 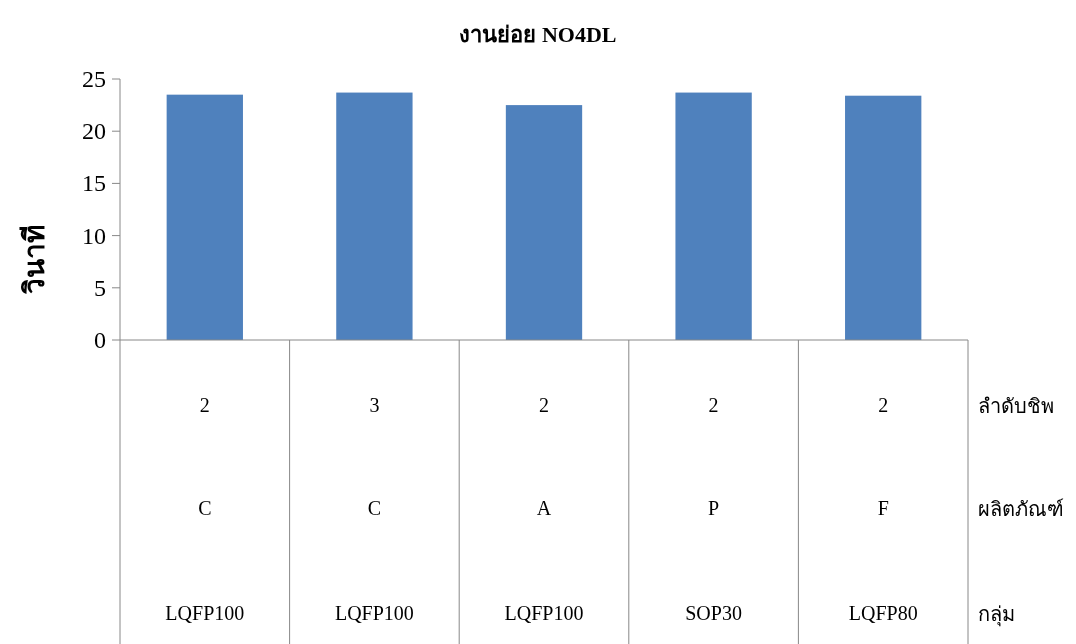 What do you see at coordinates (713, 509) in the screenshot?
I see `category-label: 2 P SOP30` at bounding box center [713, 509].